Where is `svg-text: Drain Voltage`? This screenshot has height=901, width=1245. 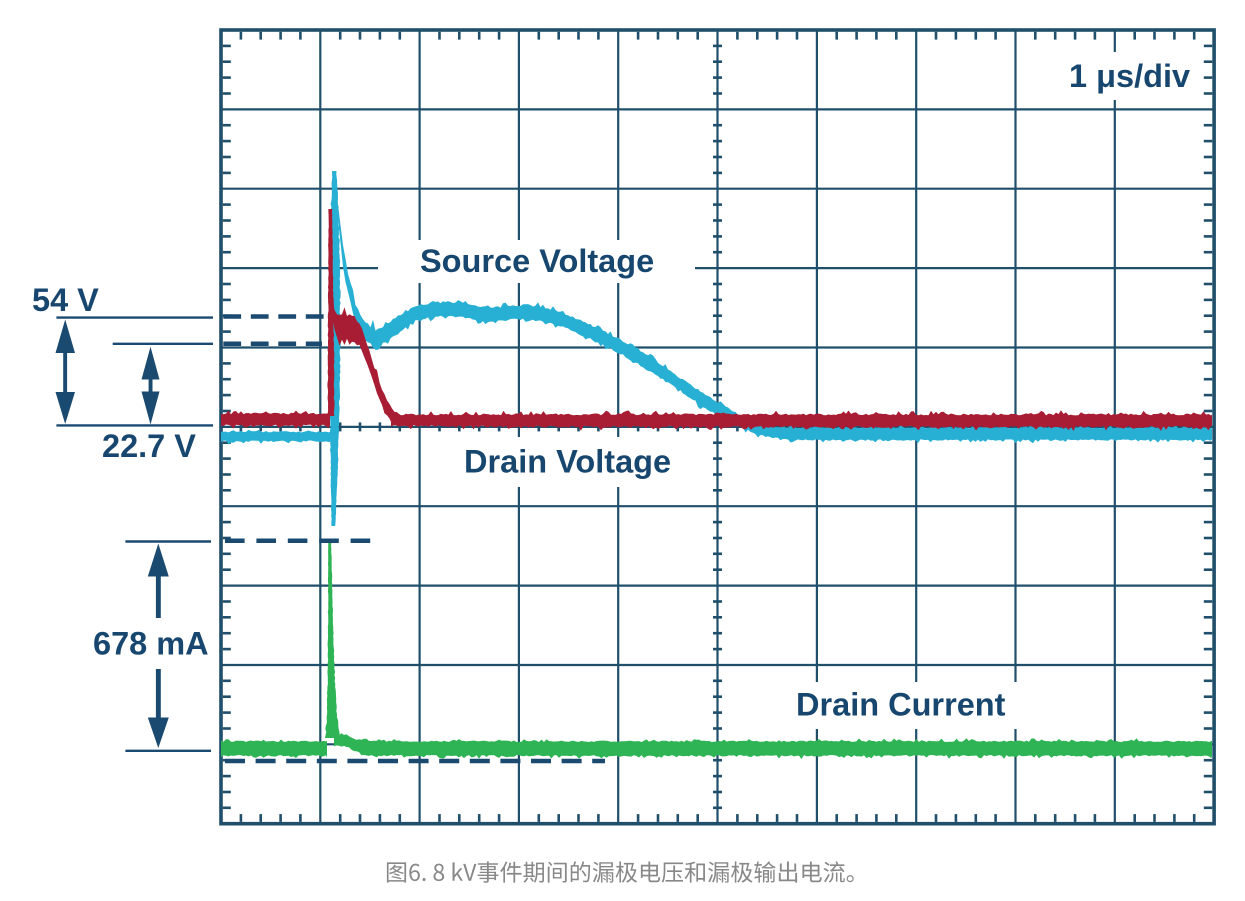 svg-text: Drain Voltage is located at coordinates (567, 462).